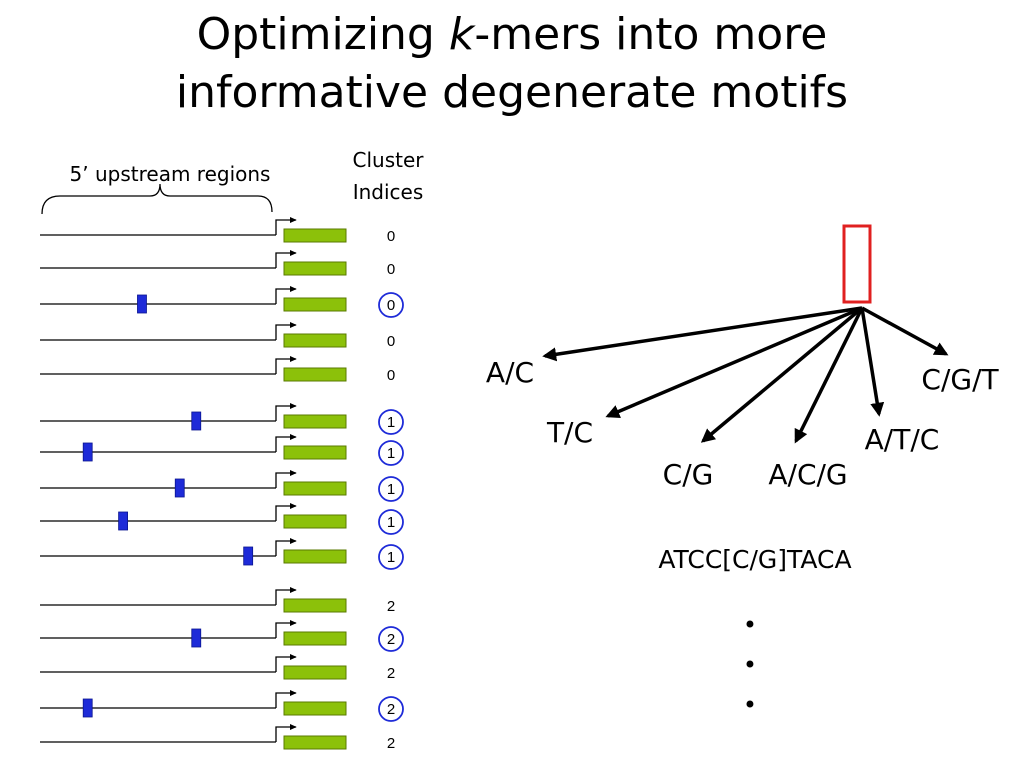  I want to click on ellipsis: • • •, so click(750, 665).